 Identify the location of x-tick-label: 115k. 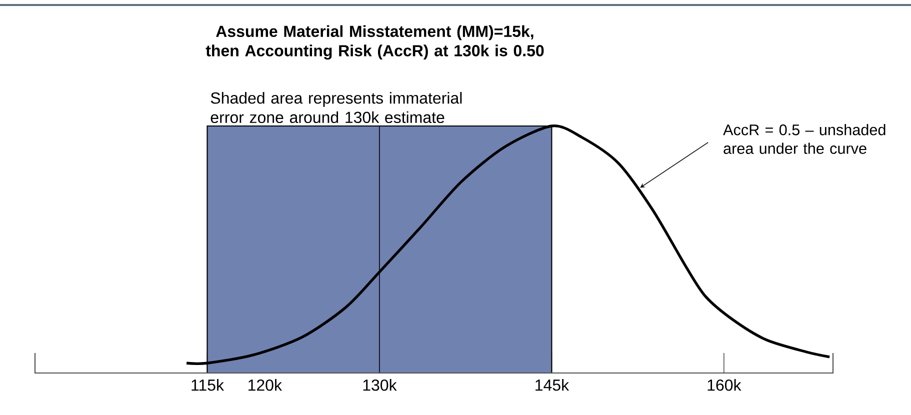
(208, 385).